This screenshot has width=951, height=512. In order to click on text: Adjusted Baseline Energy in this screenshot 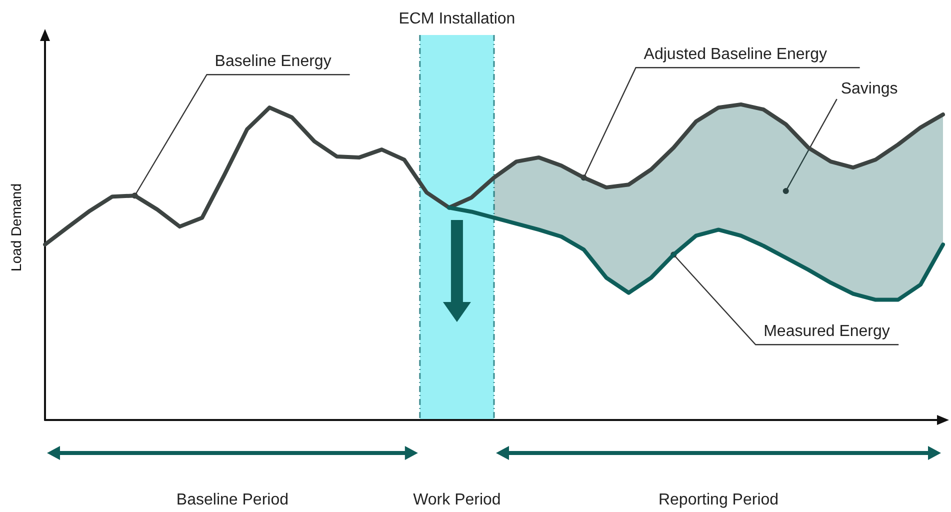, I will do `click(736, 55)`.